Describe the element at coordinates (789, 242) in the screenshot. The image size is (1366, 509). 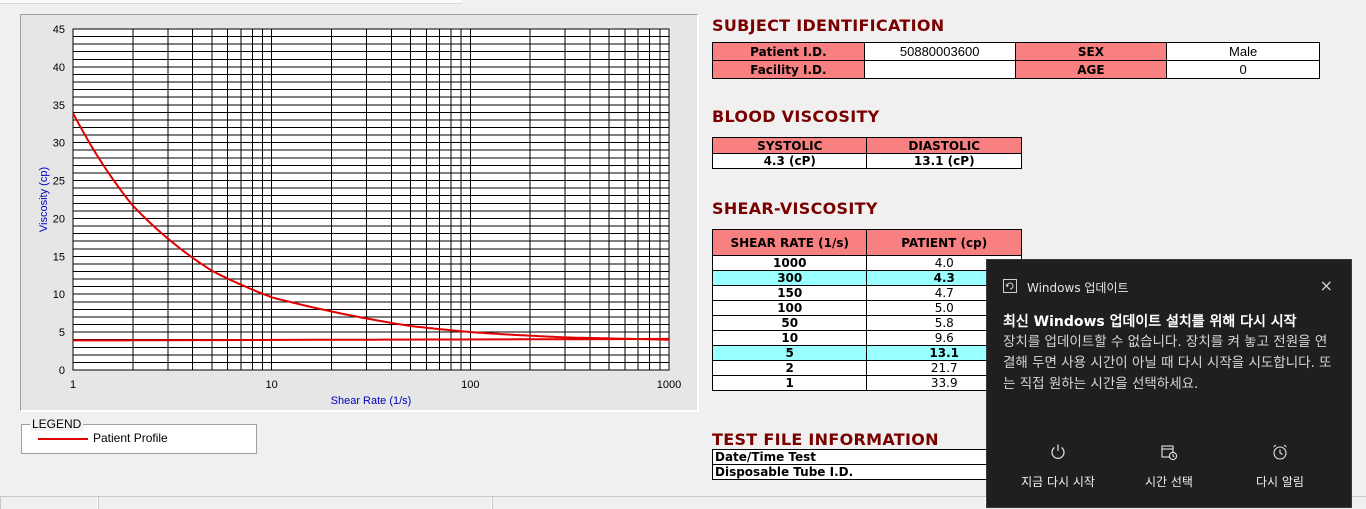
I see `shear-rate-header: SHEAR RATE (1/s)` at that location.